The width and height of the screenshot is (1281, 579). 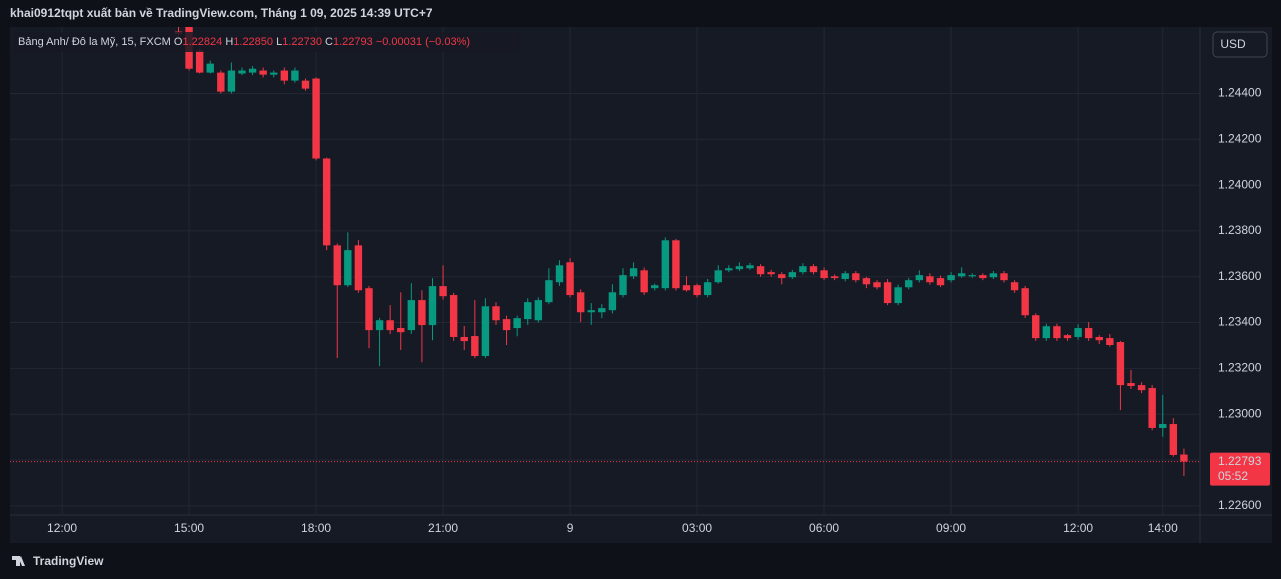 I want to click on legend-h-label: H, so click(x=229, y=42).